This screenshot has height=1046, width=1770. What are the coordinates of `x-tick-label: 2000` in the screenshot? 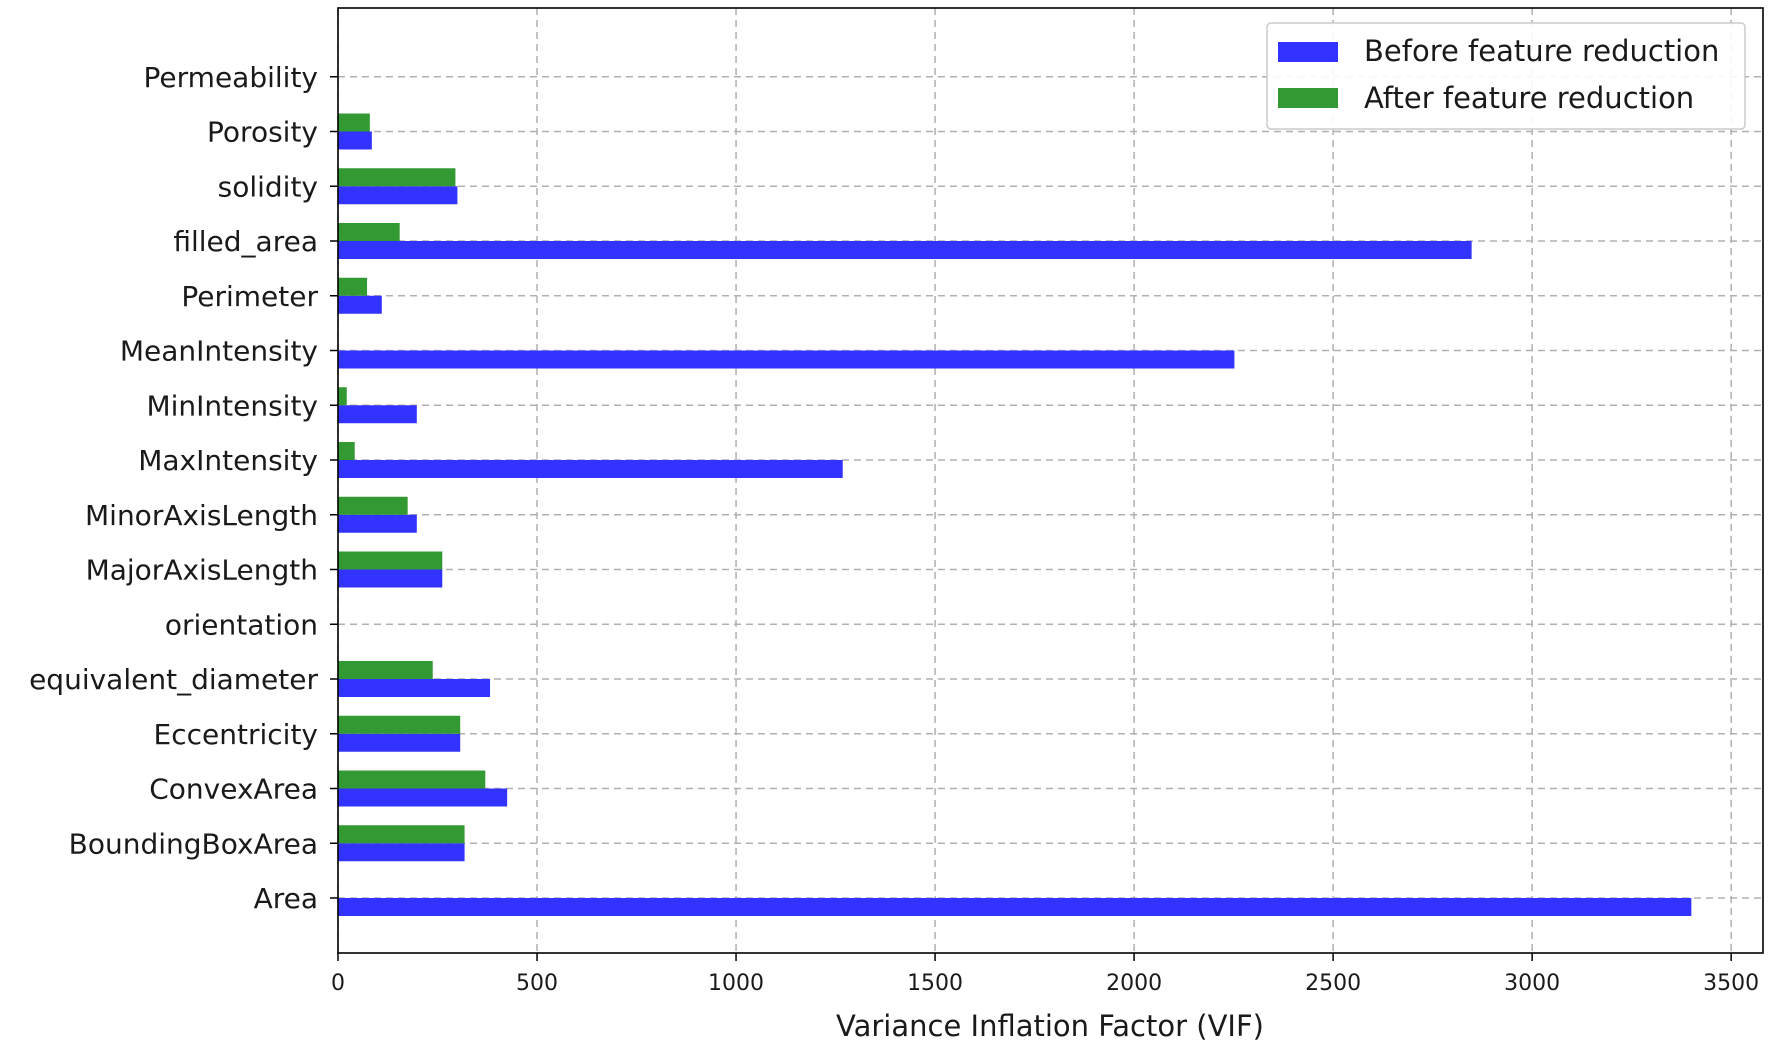 It's located at (1134, 983).